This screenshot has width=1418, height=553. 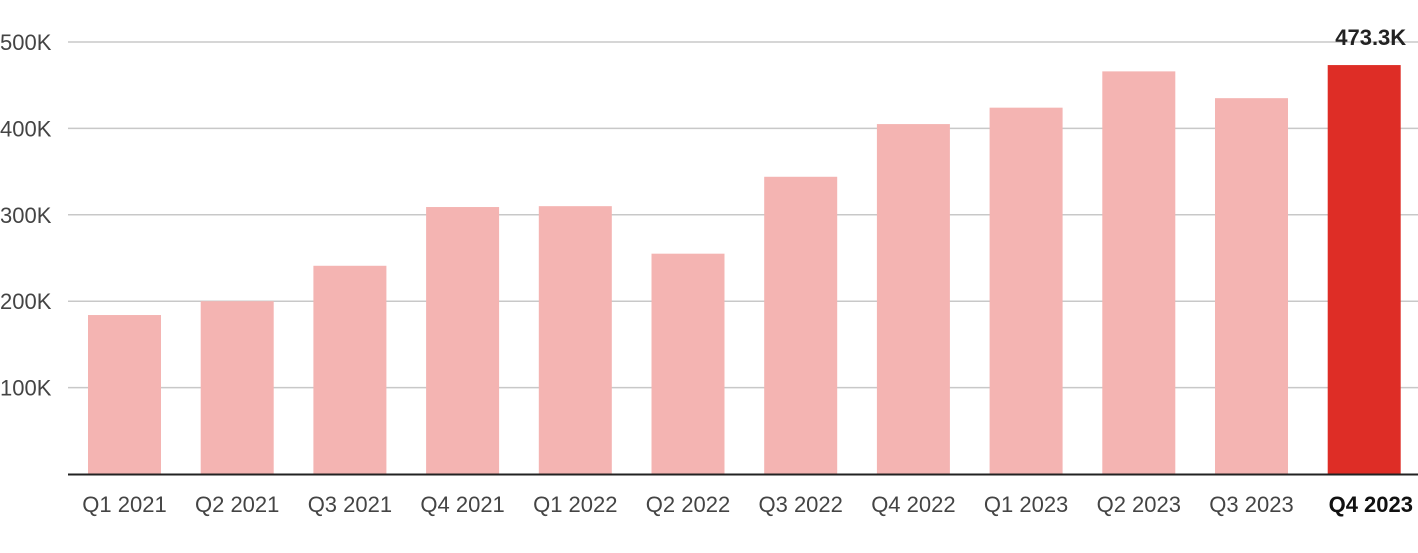 I want to click on x-tick-label: Q4 2023, so click(x=1371, y=504).